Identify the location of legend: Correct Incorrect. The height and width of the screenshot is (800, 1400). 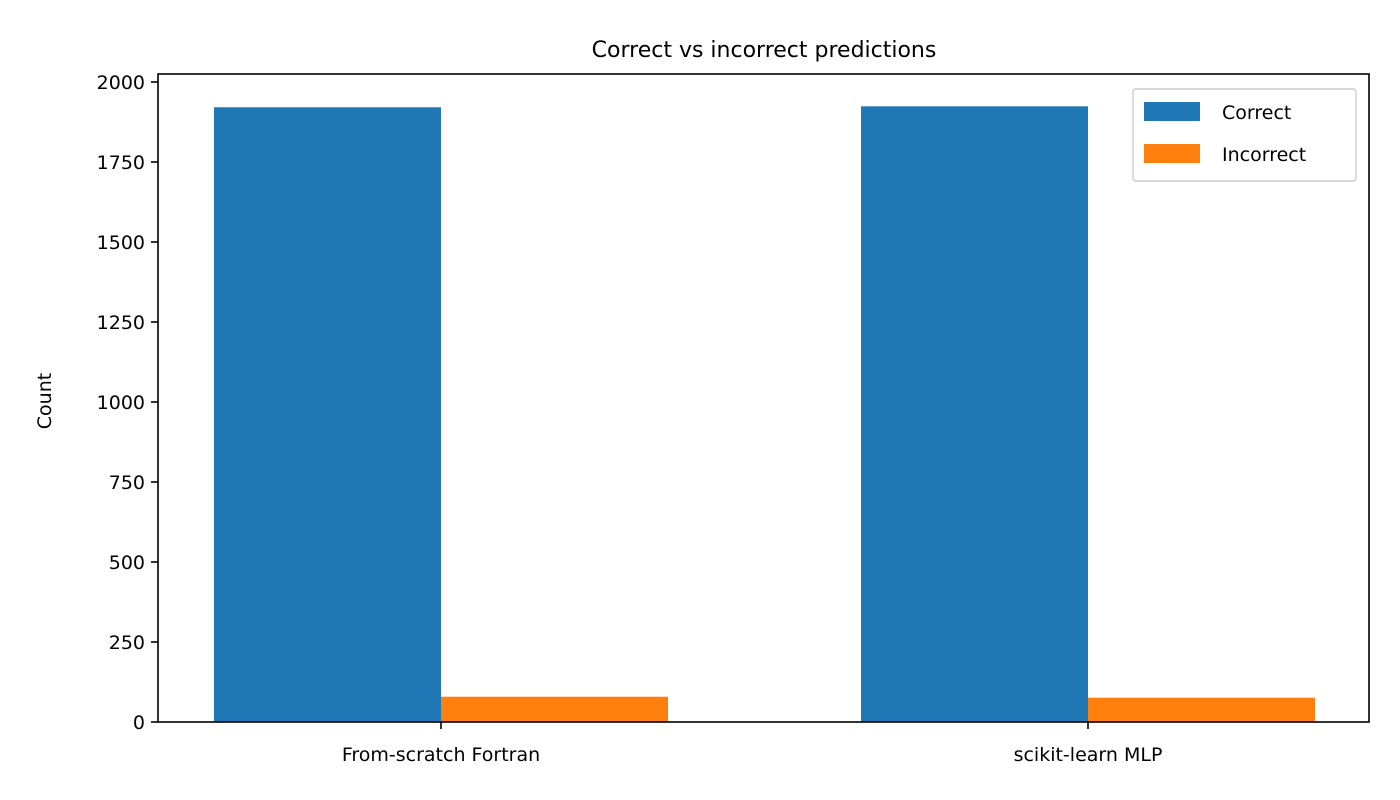
(1244, 135).